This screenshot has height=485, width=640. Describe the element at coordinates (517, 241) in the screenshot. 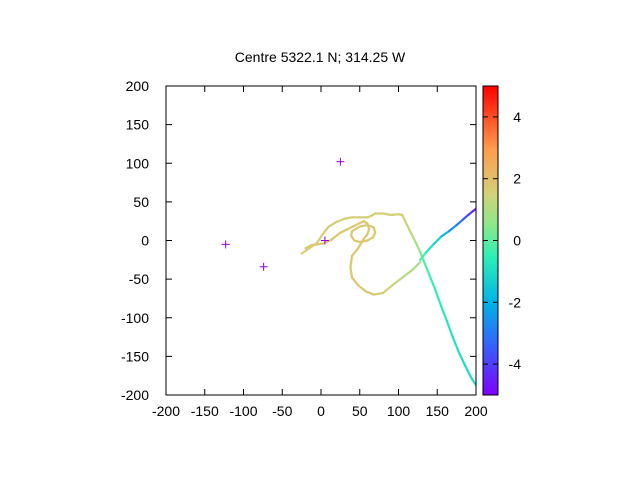

I see `colorbar-tick-label: 0` at that location.